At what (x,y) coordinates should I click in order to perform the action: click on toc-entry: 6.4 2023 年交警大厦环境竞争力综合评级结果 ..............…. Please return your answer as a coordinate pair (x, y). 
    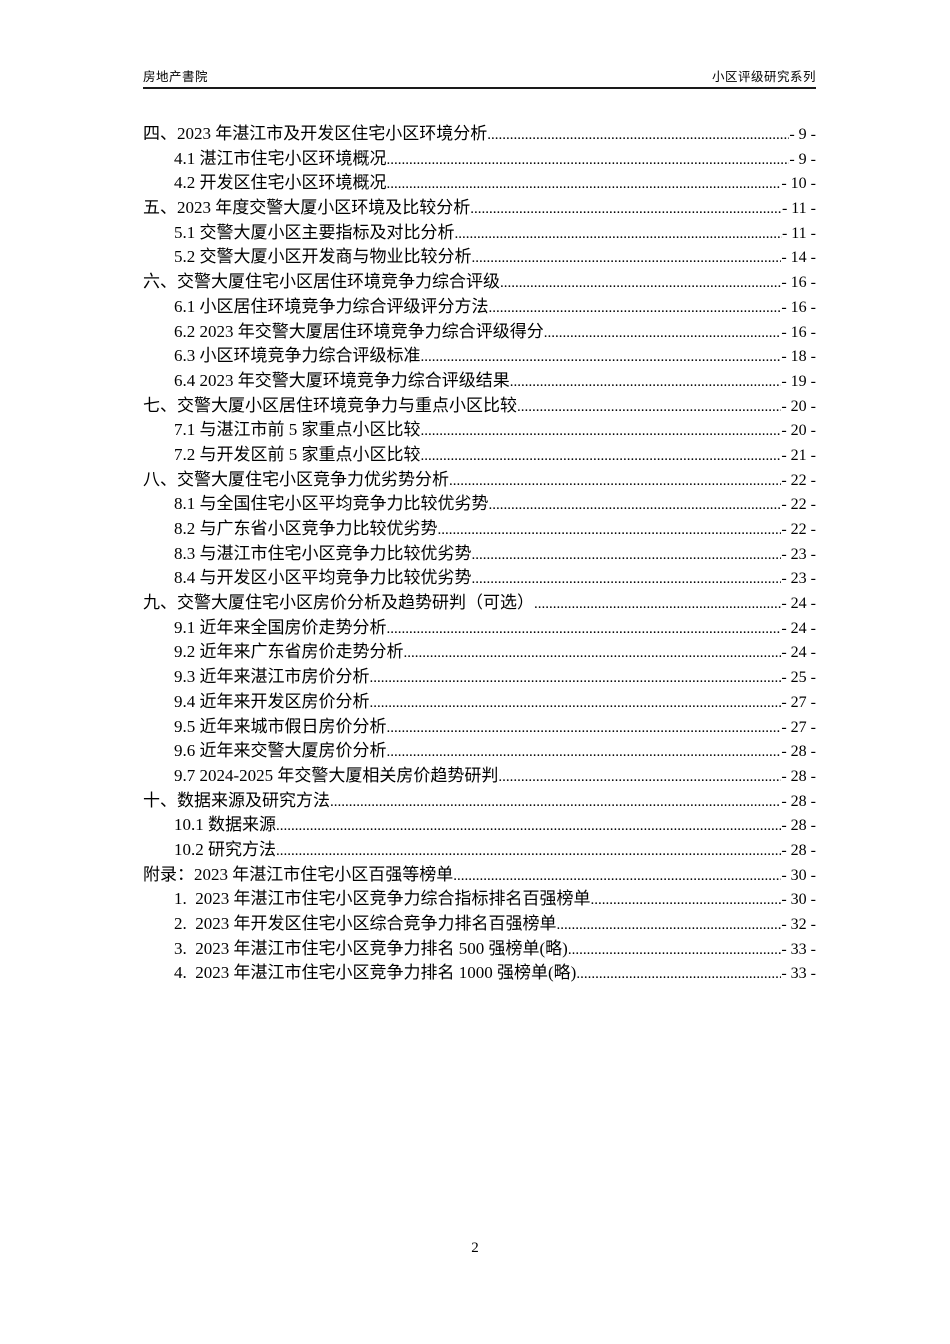
    Looking at the image, I should click on (479, 381).